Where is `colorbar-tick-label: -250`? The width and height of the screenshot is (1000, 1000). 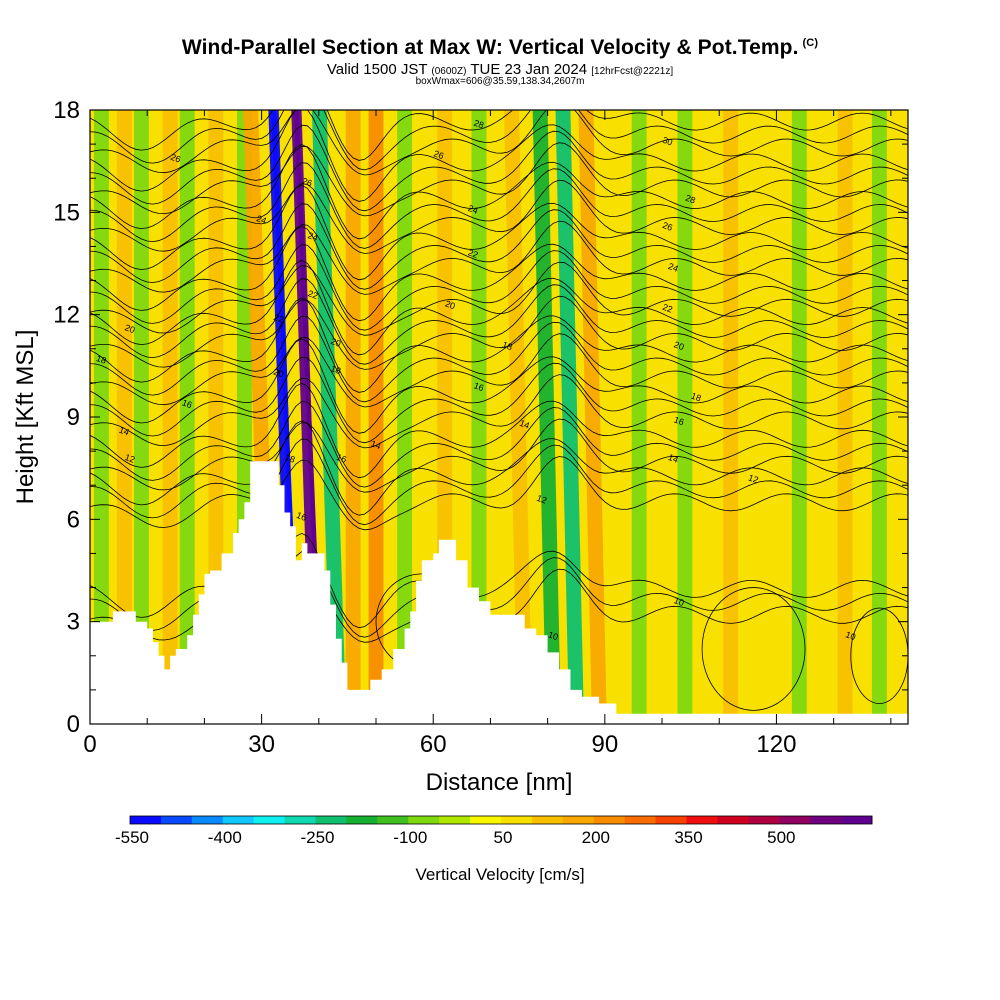 colorbar-tick-label: -250 is located at coordinates (317, 837).